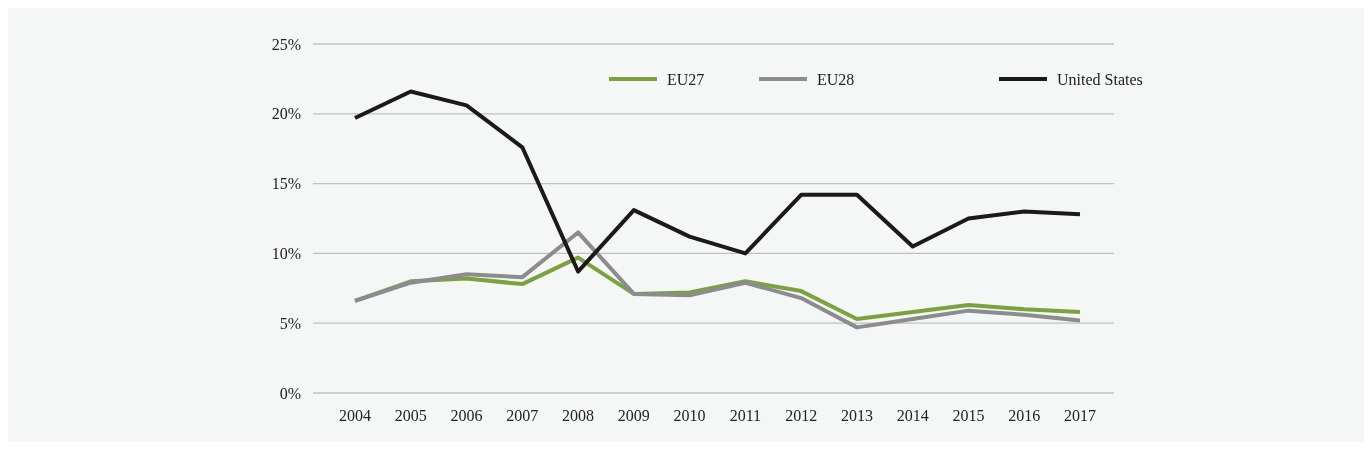 Image resolution: width=1372 pixels, height=450 pixels. I want to click on x-tick-label: 2004, so click(355, 415).